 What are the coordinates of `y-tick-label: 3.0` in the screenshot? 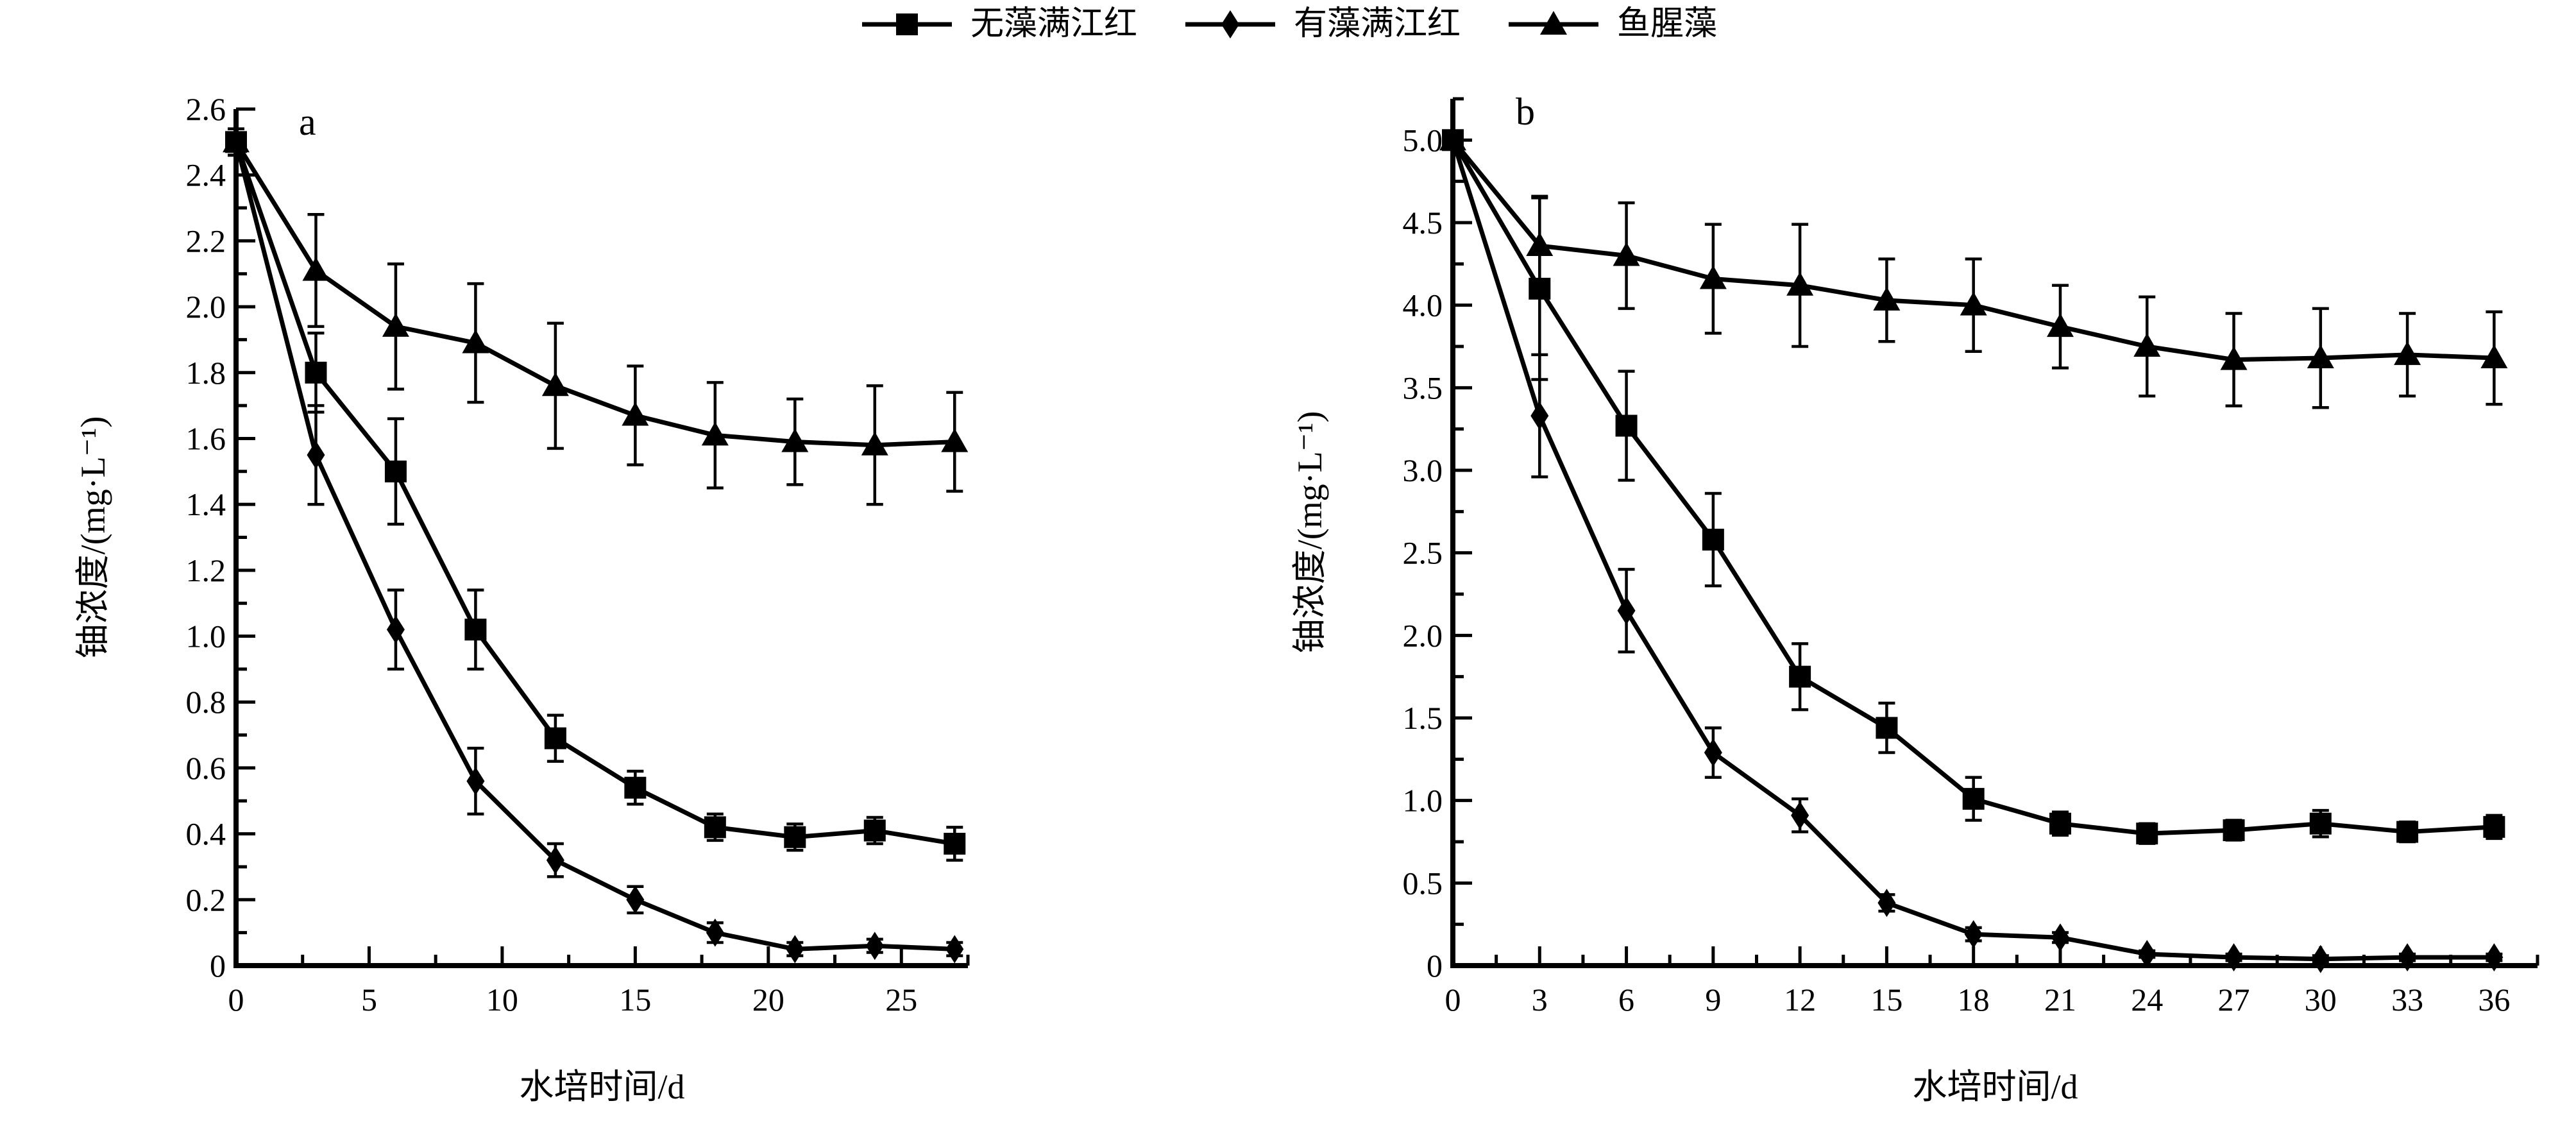 It's located at (1423, 470).